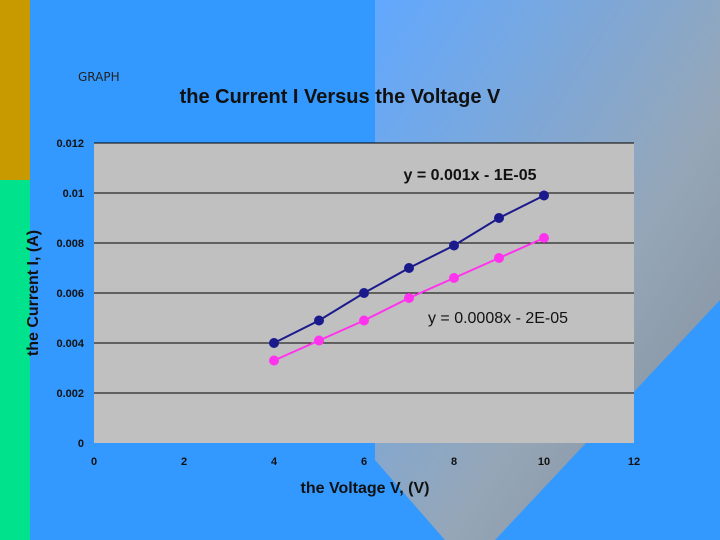 The height and width of the screenshot is (540, 720). What do you see at coordinates (364, 462) in the screenshot?
I see `x-tick-label: 6` at bounding box center [364, 462].